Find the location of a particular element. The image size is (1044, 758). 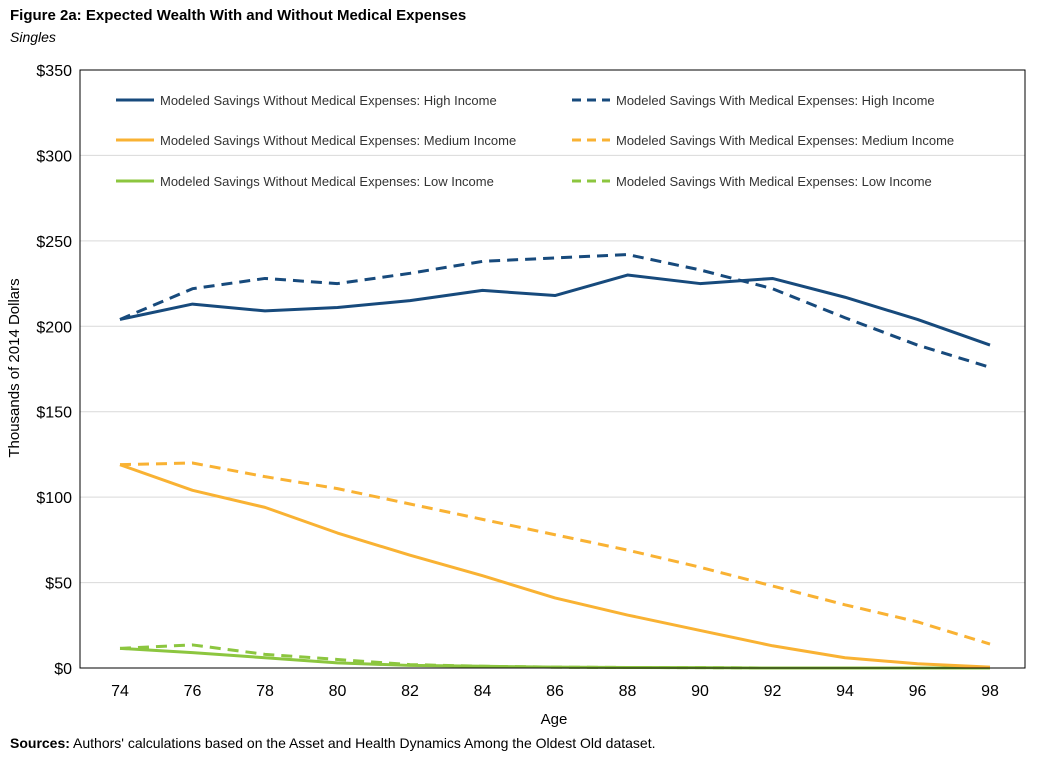

y-tick-label: $150 is located at coordinates (54, 413).